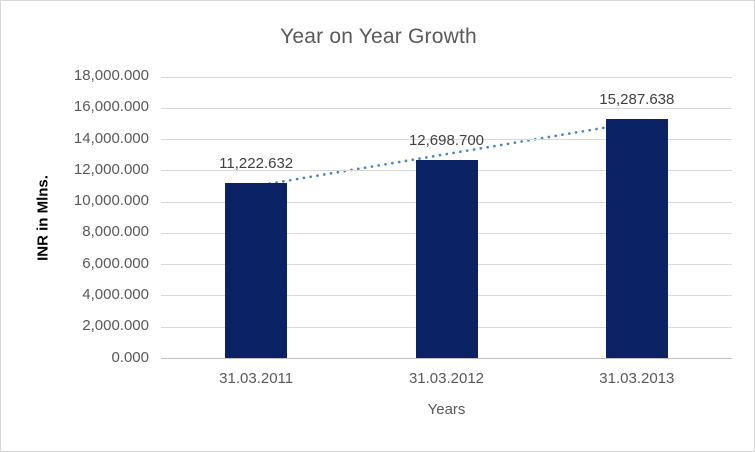  I want to click on x-axis-title: Years, so click(446, 409).